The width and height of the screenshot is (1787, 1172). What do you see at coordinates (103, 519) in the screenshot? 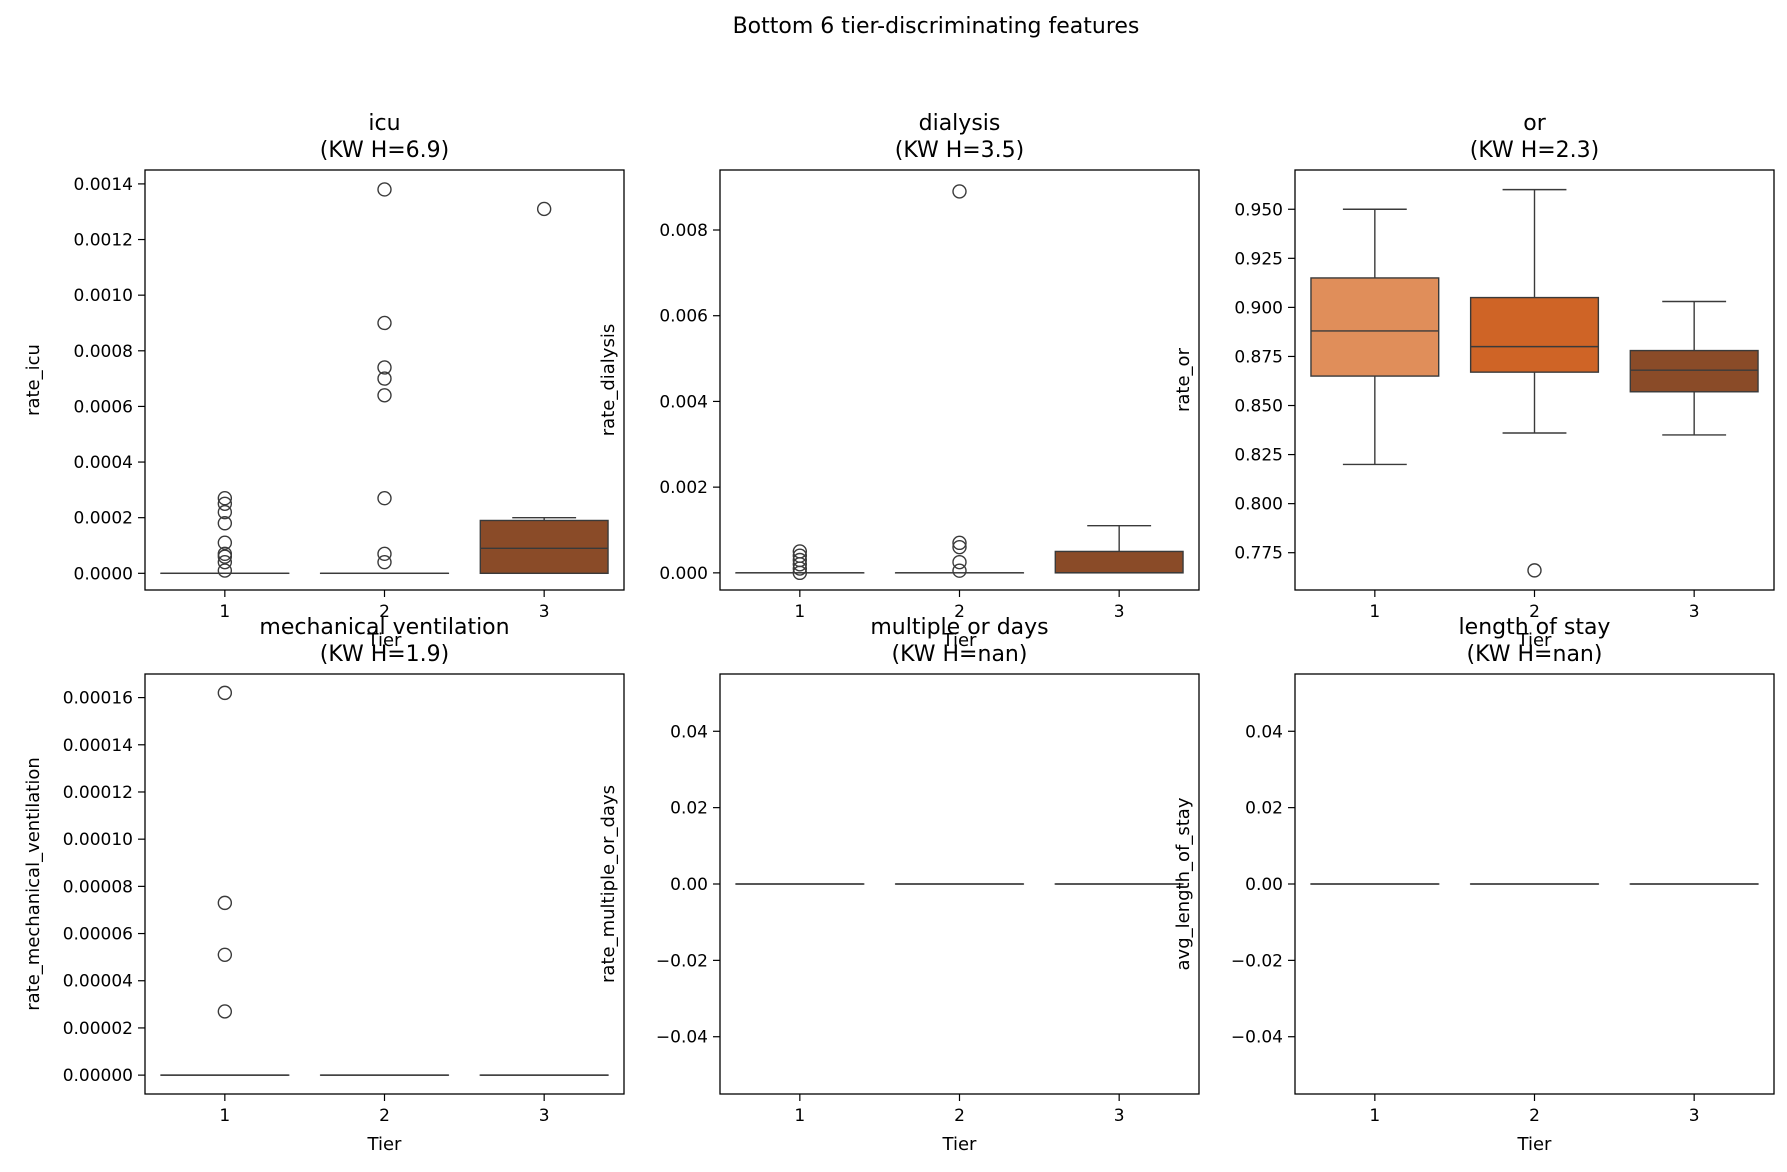
I see `y-tick-label: 0.0002` at bounding box center [103, 519].